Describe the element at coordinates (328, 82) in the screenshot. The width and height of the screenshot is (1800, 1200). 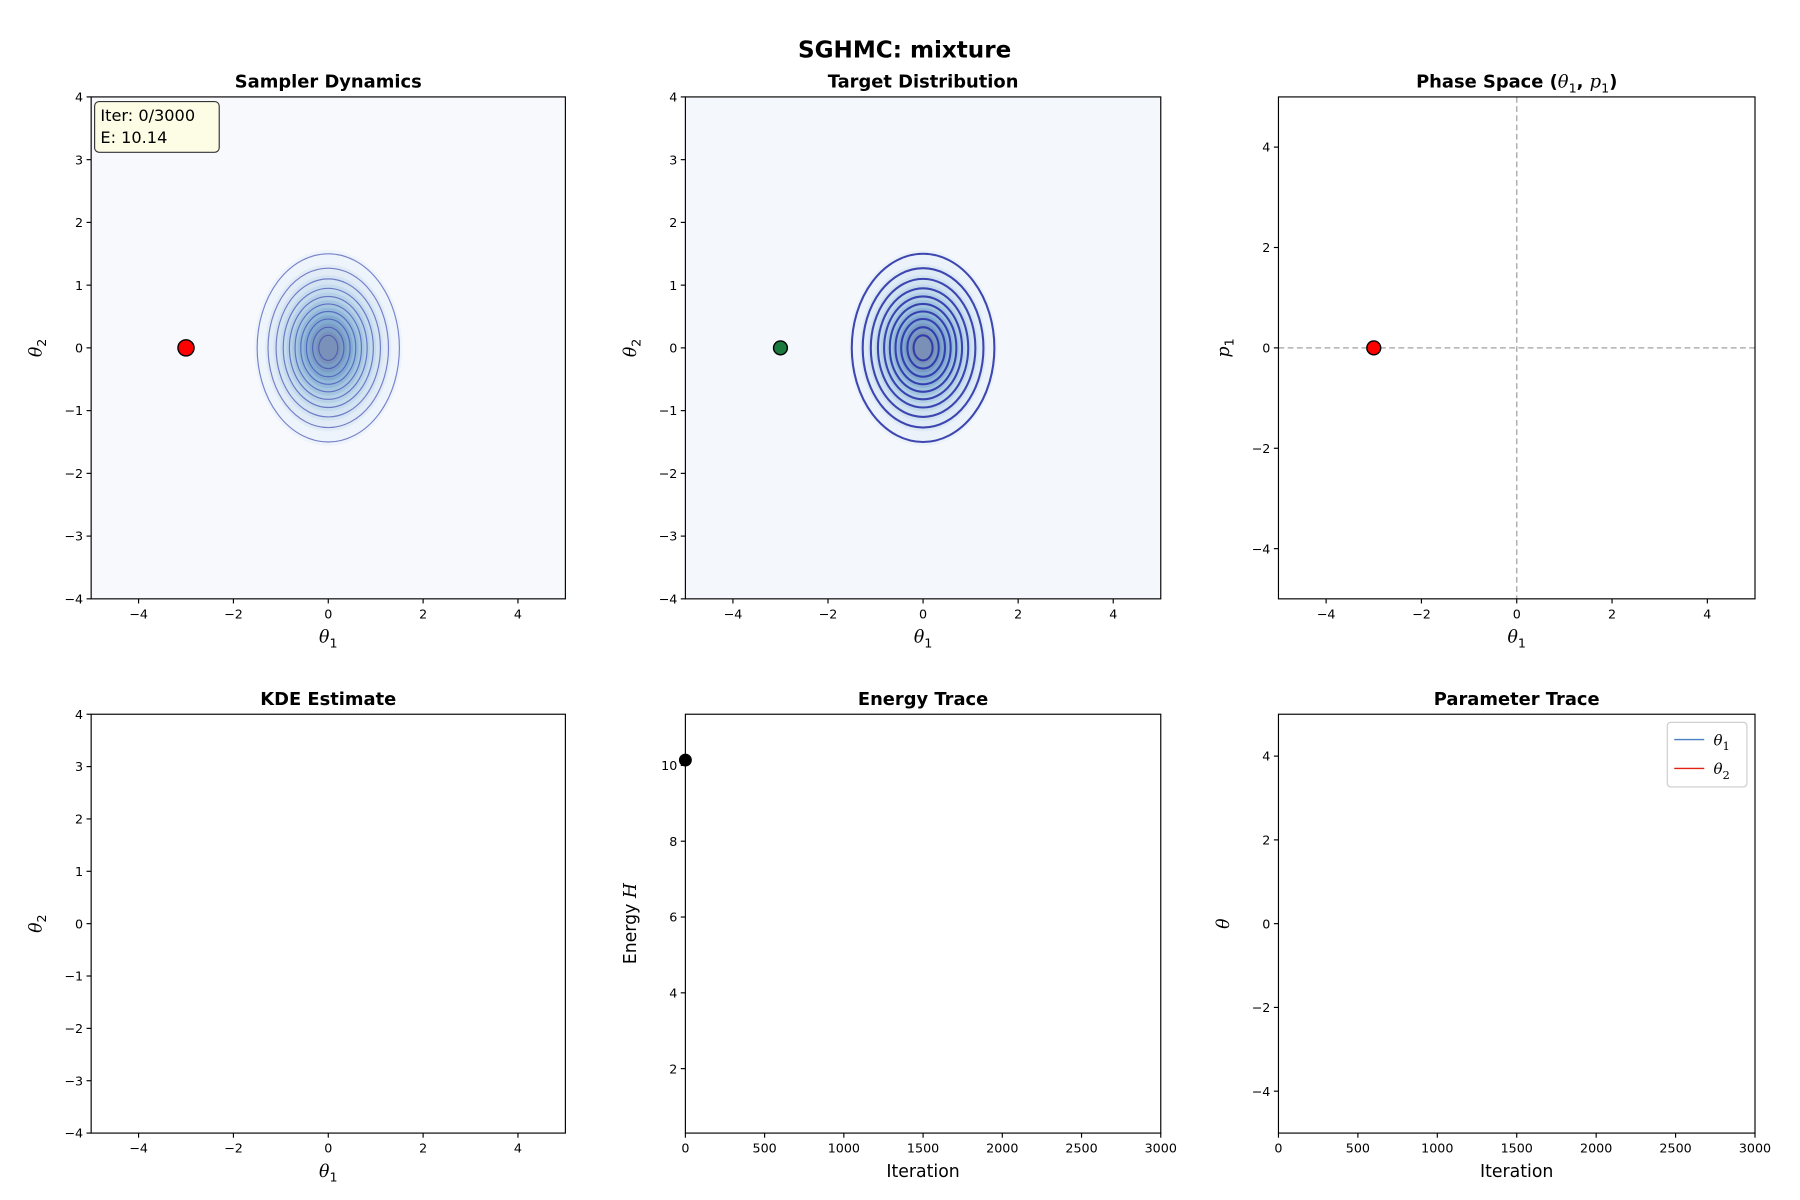
I see `subplot-title: Sampler Dynamics` at that location.